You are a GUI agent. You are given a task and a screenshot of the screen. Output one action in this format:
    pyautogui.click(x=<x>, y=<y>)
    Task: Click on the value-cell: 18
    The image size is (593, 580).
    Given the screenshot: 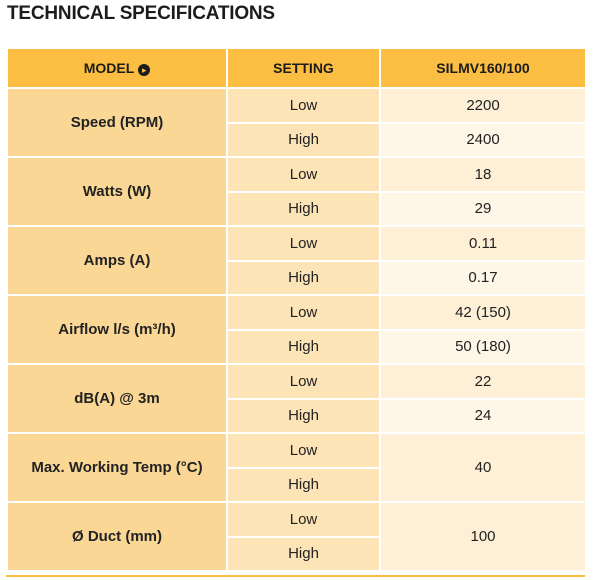 What is the action you would take?
    pyautogui.click(x=483, y=174)
    